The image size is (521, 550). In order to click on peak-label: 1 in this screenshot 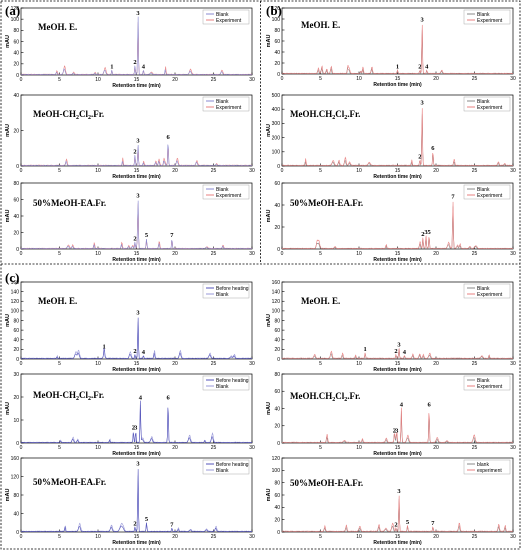, I will do `click(365, 349)`.